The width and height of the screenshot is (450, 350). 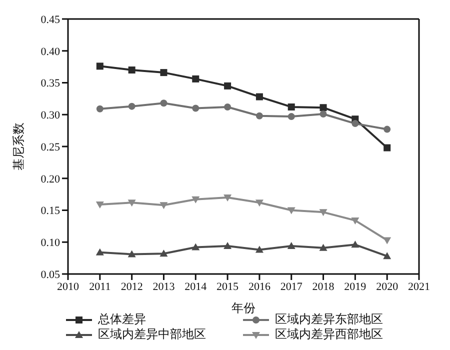 What do you see at coordinates (228, 286) in the screenshot?
I see `x-tick-label: 2015` at bounding box center [228, 286].